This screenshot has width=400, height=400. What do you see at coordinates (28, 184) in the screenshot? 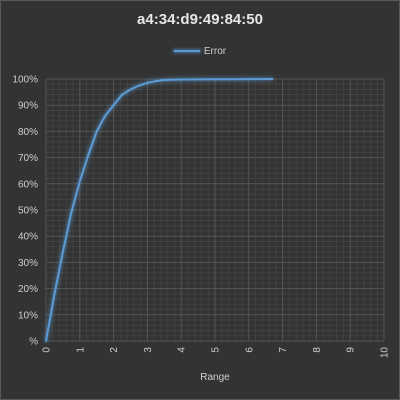
I see `y-tick-label: 60%` at bounding box center [28, 184].